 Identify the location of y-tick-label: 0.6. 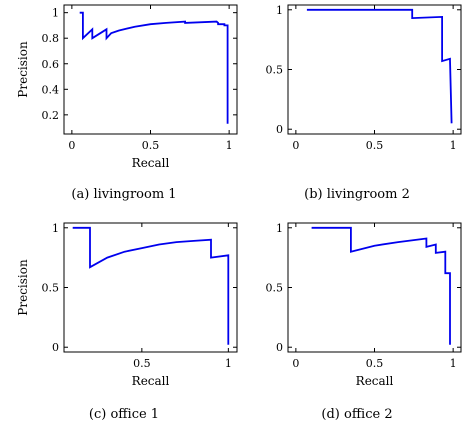
(51, 64).